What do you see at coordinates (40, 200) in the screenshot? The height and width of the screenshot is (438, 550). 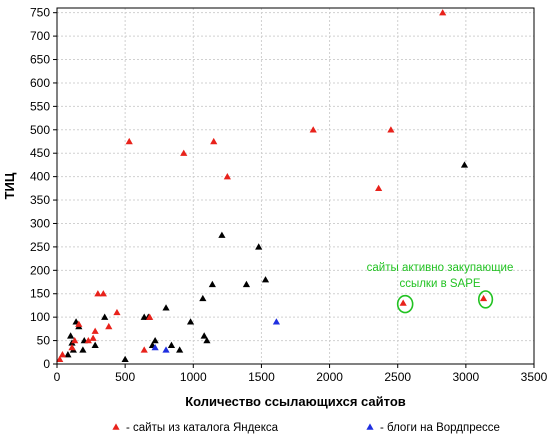 I see `y-tick-label-7: 350` at bounding box center [40, 200].